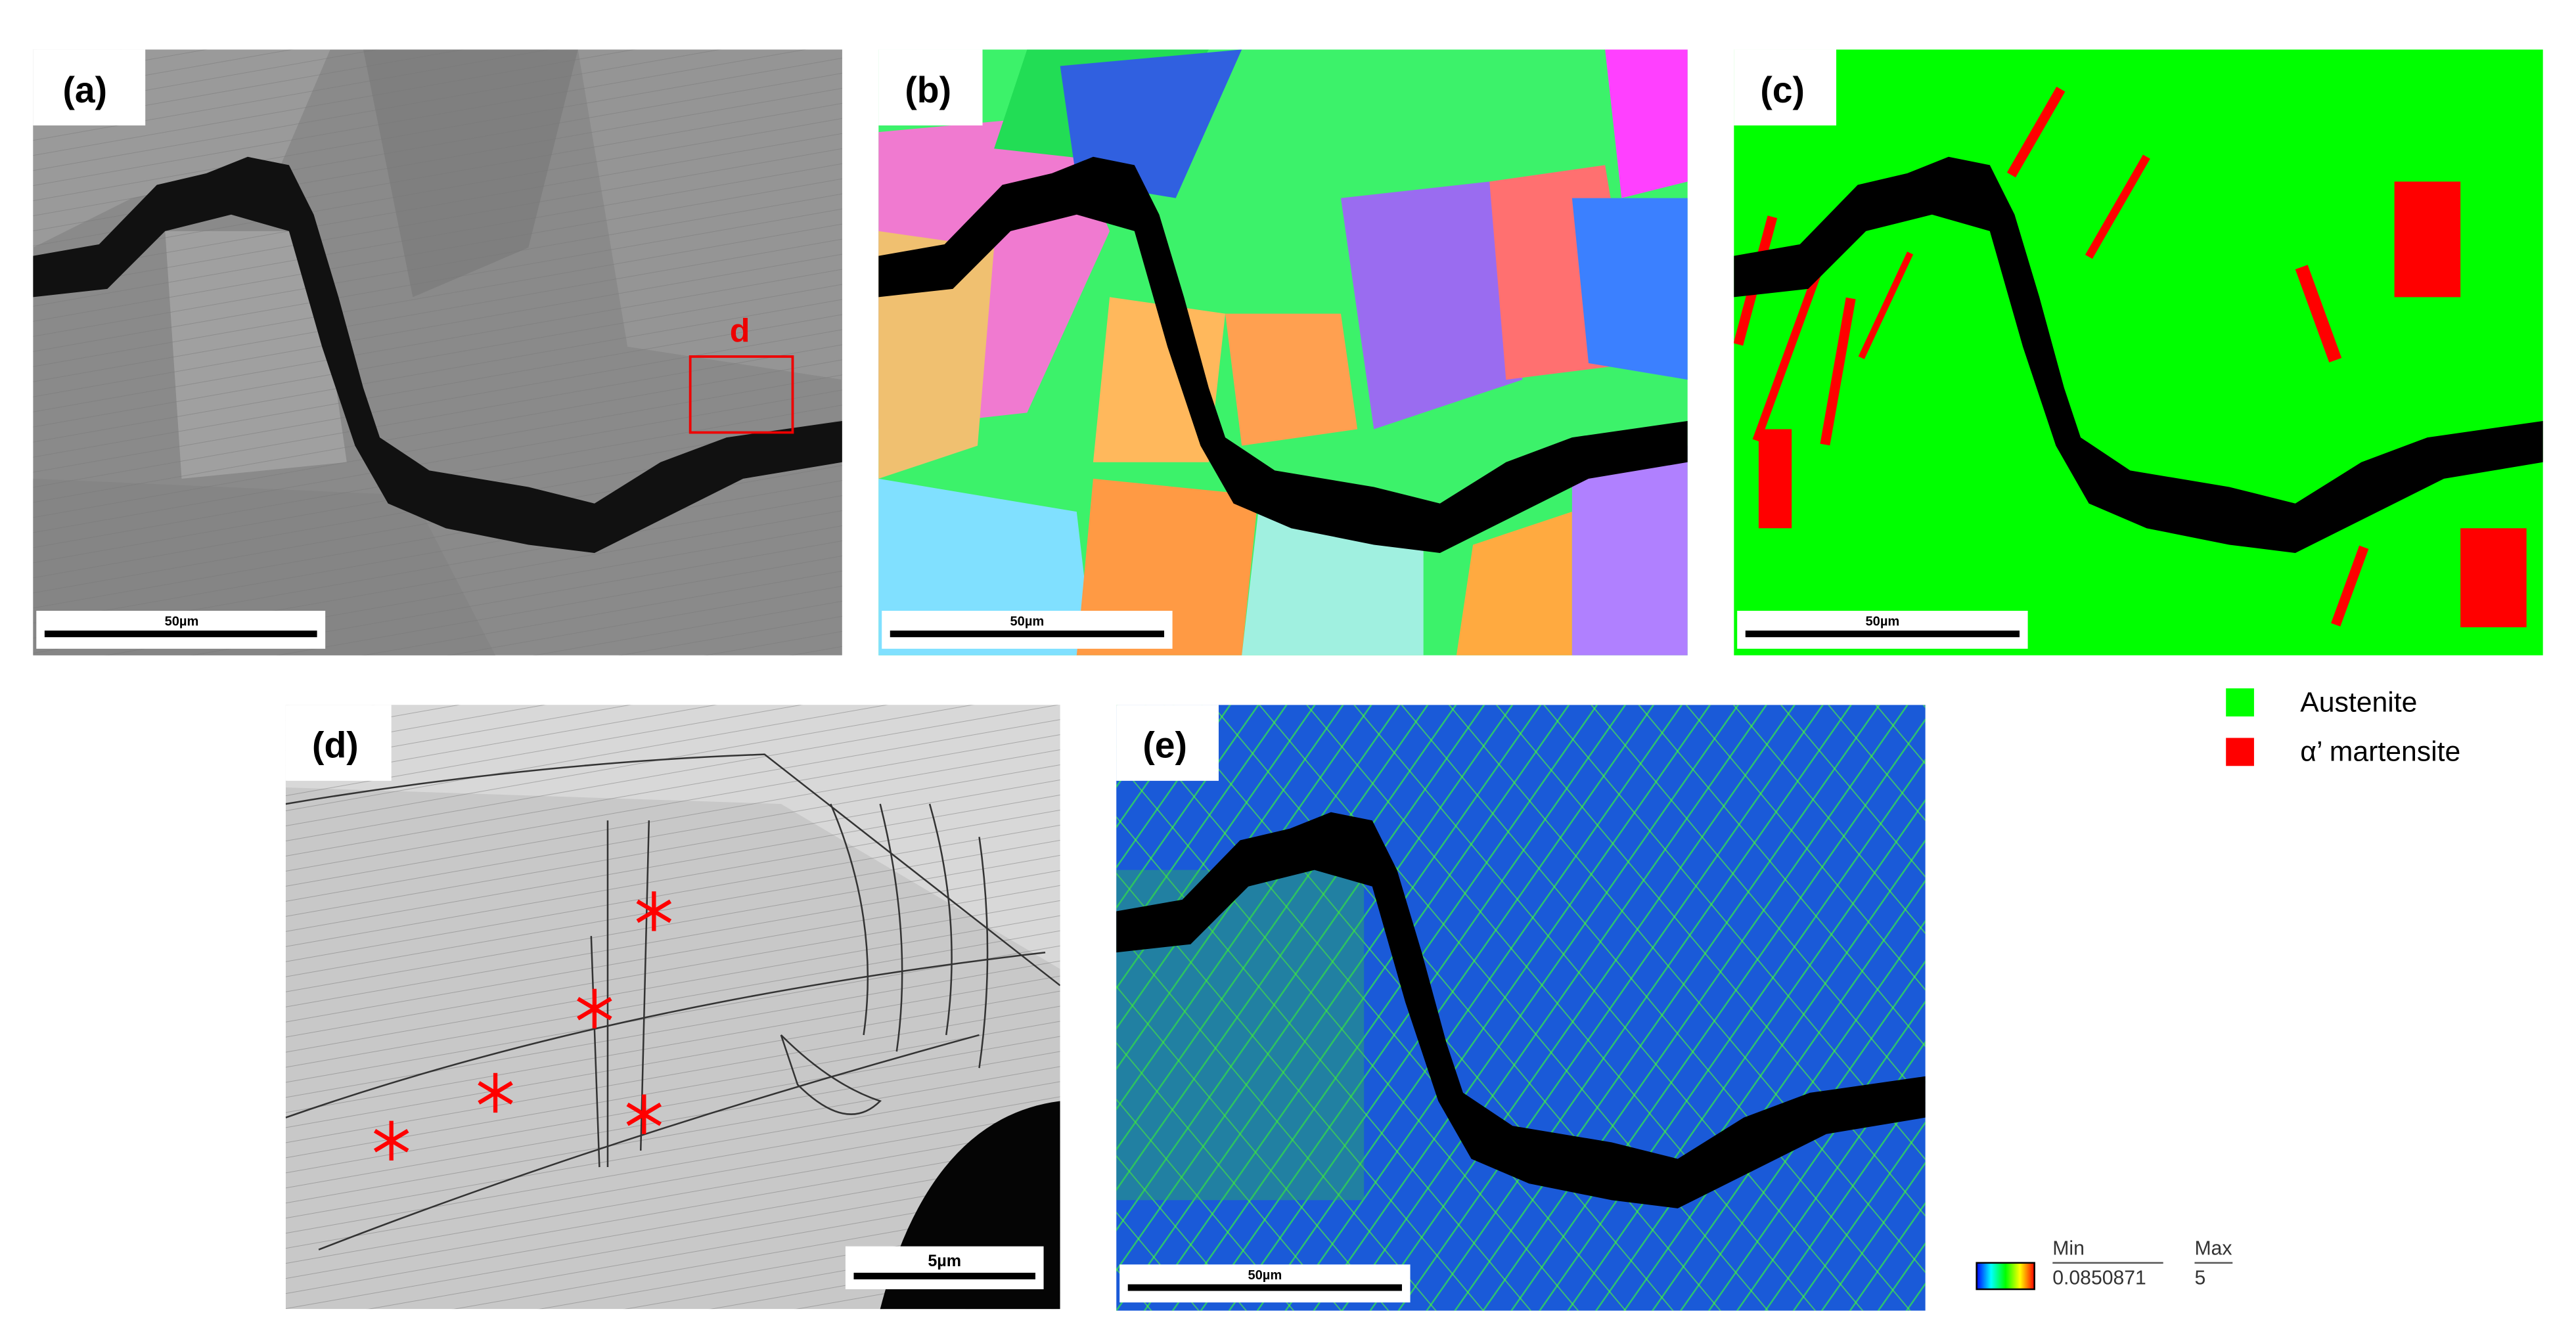  Describe the element at coordinates (2343, 727) in the screenshot. I see `legend: Austenite α’ martensite` at that location.